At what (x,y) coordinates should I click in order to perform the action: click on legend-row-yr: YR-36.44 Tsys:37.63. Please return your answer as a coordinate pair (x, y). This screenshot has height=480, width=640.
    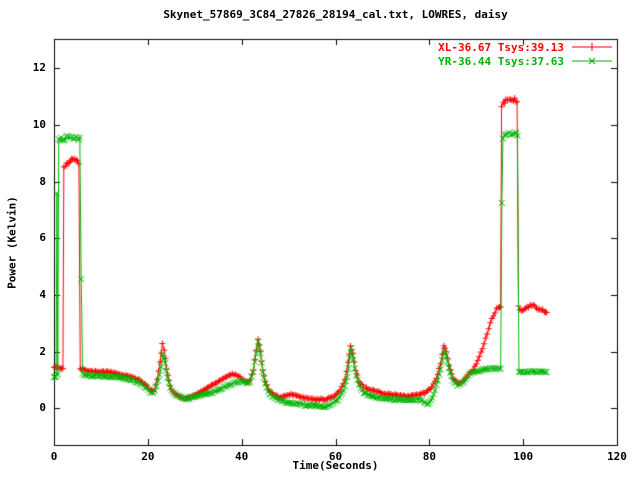
    Looking at the image, I should click on (526, 61).